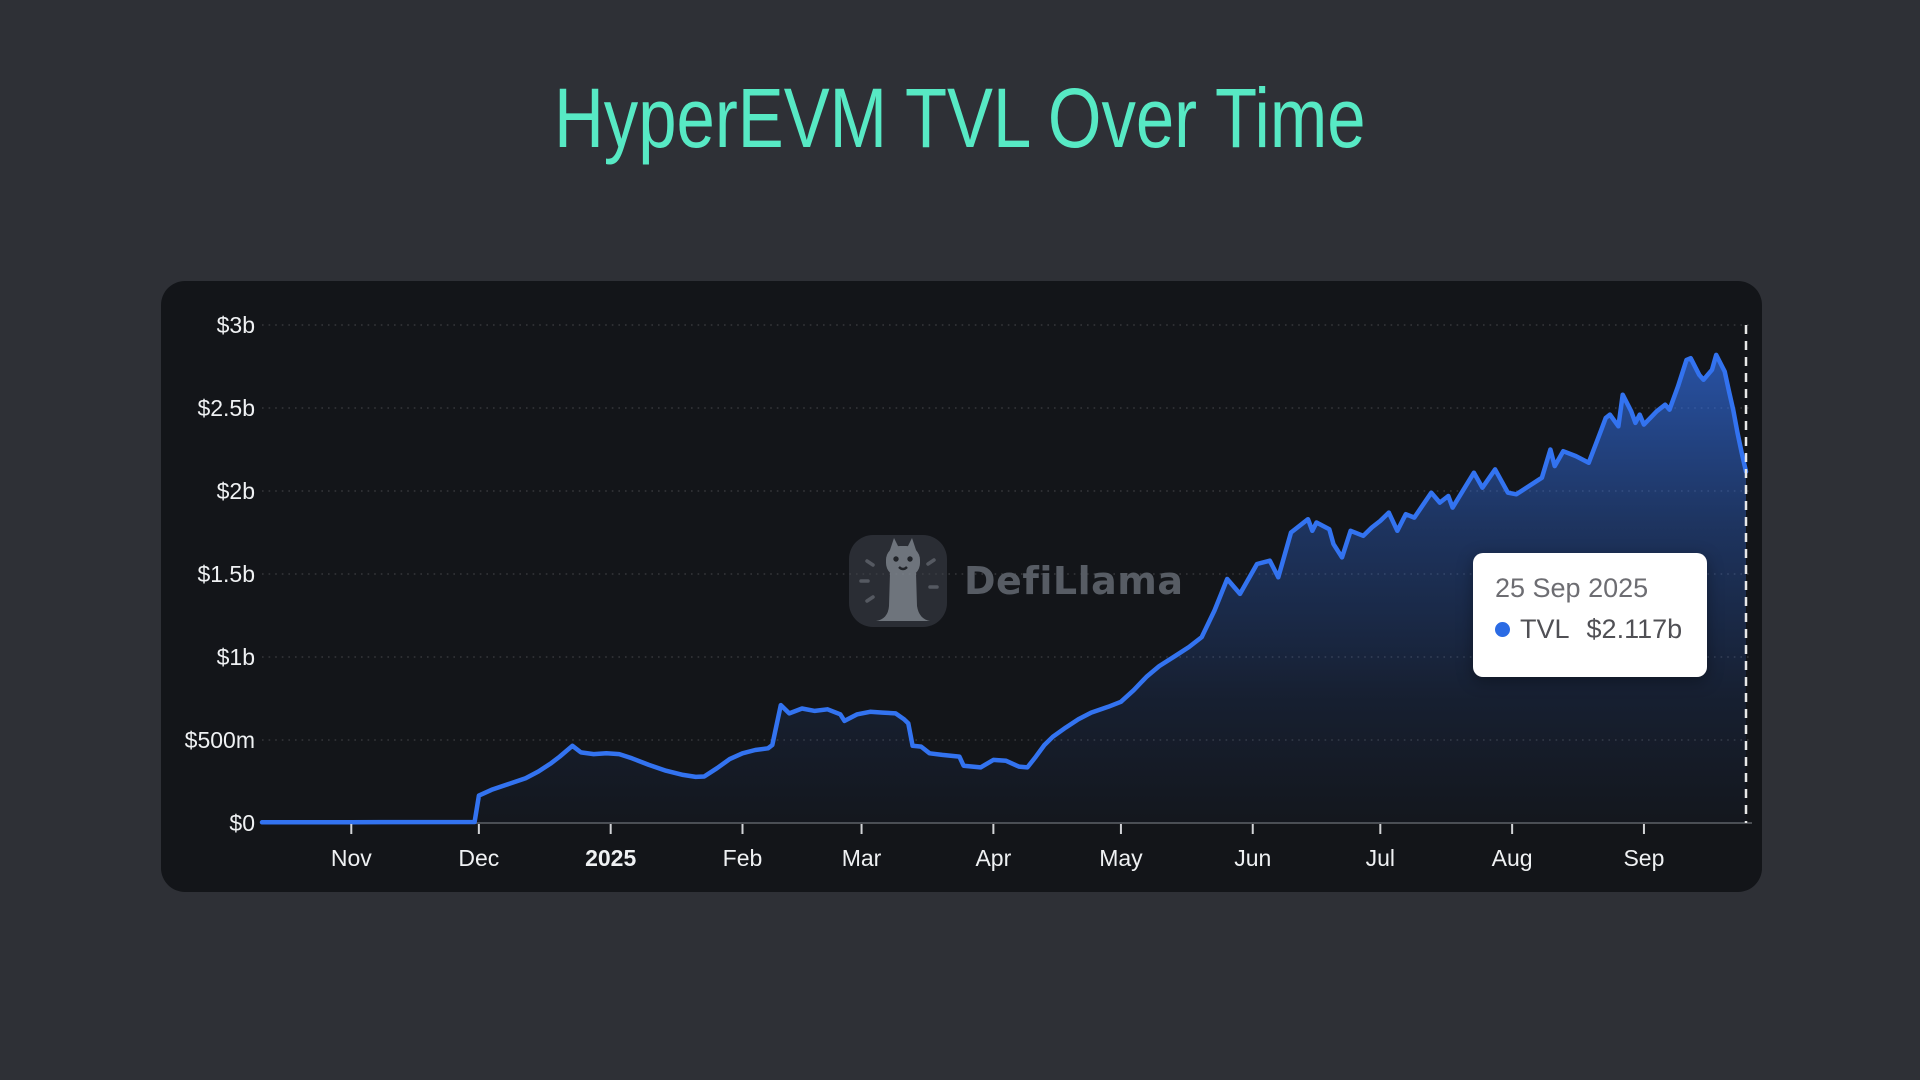 The height and width of the screenshot is (1080, 1920). What do you see at coordinates (1545, 629) in the screenshot?
I see `tooltip-series-label: TVL` at bounding box center [1545, 629].